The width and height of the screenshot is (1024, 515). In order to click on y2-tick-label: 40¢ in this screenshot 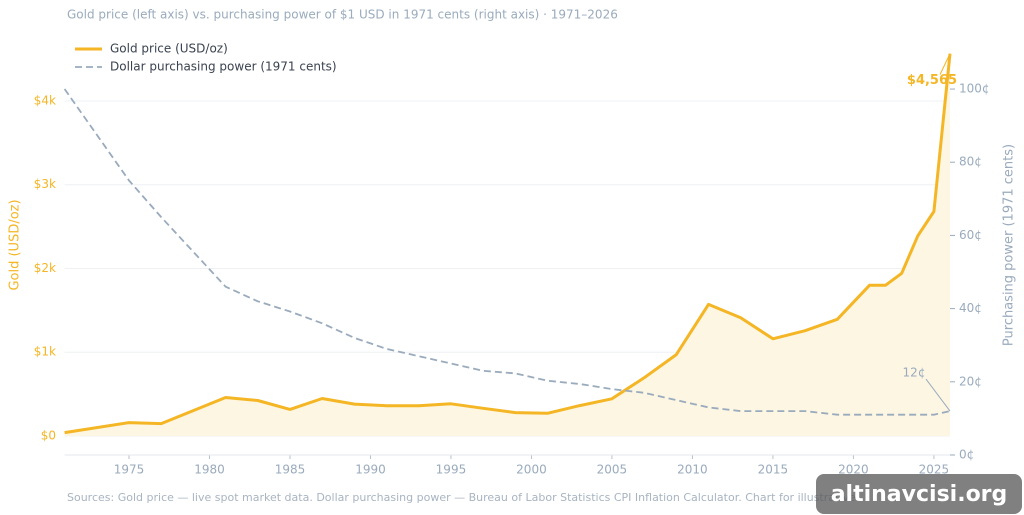, I will do `click(970, 308)`.